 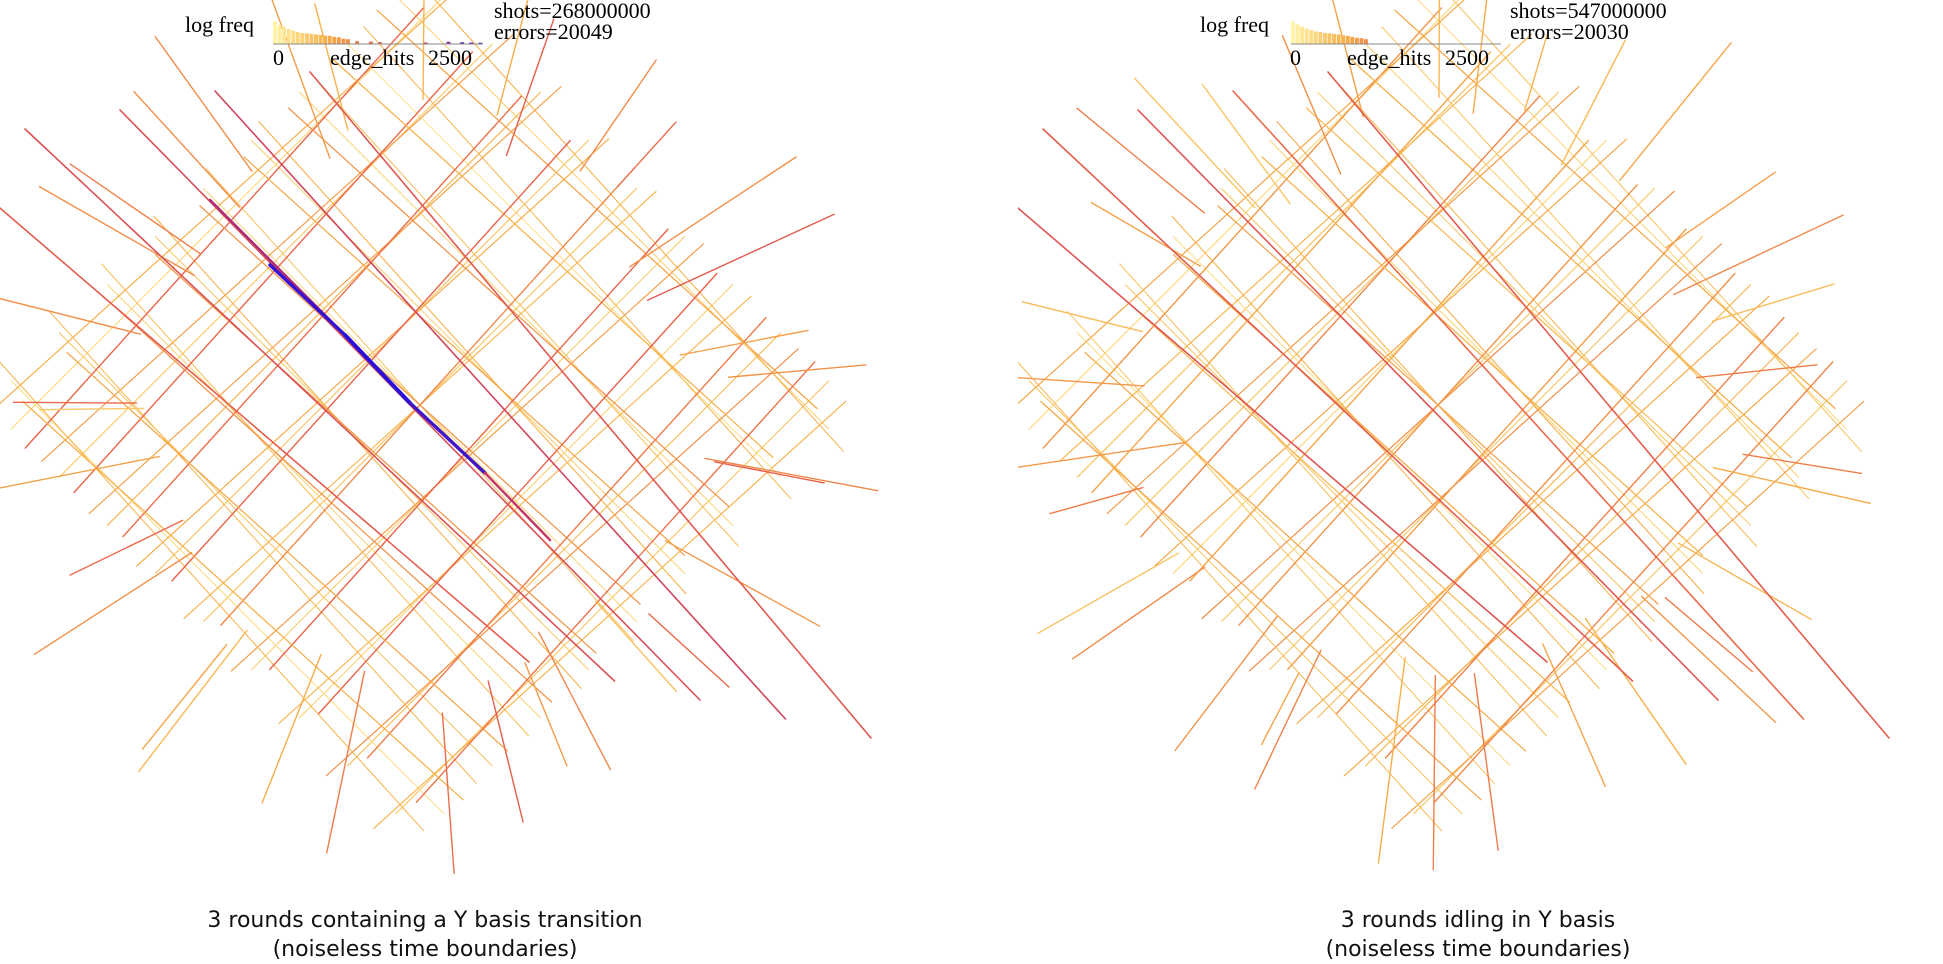 What do you see at coordinates (1588, 11) in the screenshot?
I see `shots-label: shots=547000000` at bounding box center [1588, 11].